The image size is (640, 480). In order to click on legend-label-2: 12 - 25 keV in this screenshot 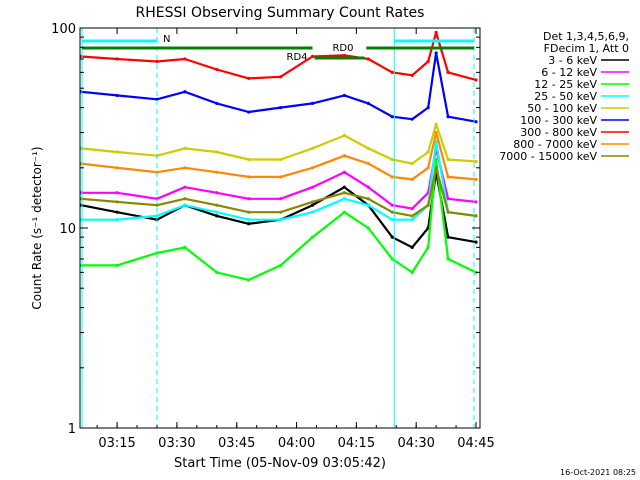, I will do `click(565, 84)`.